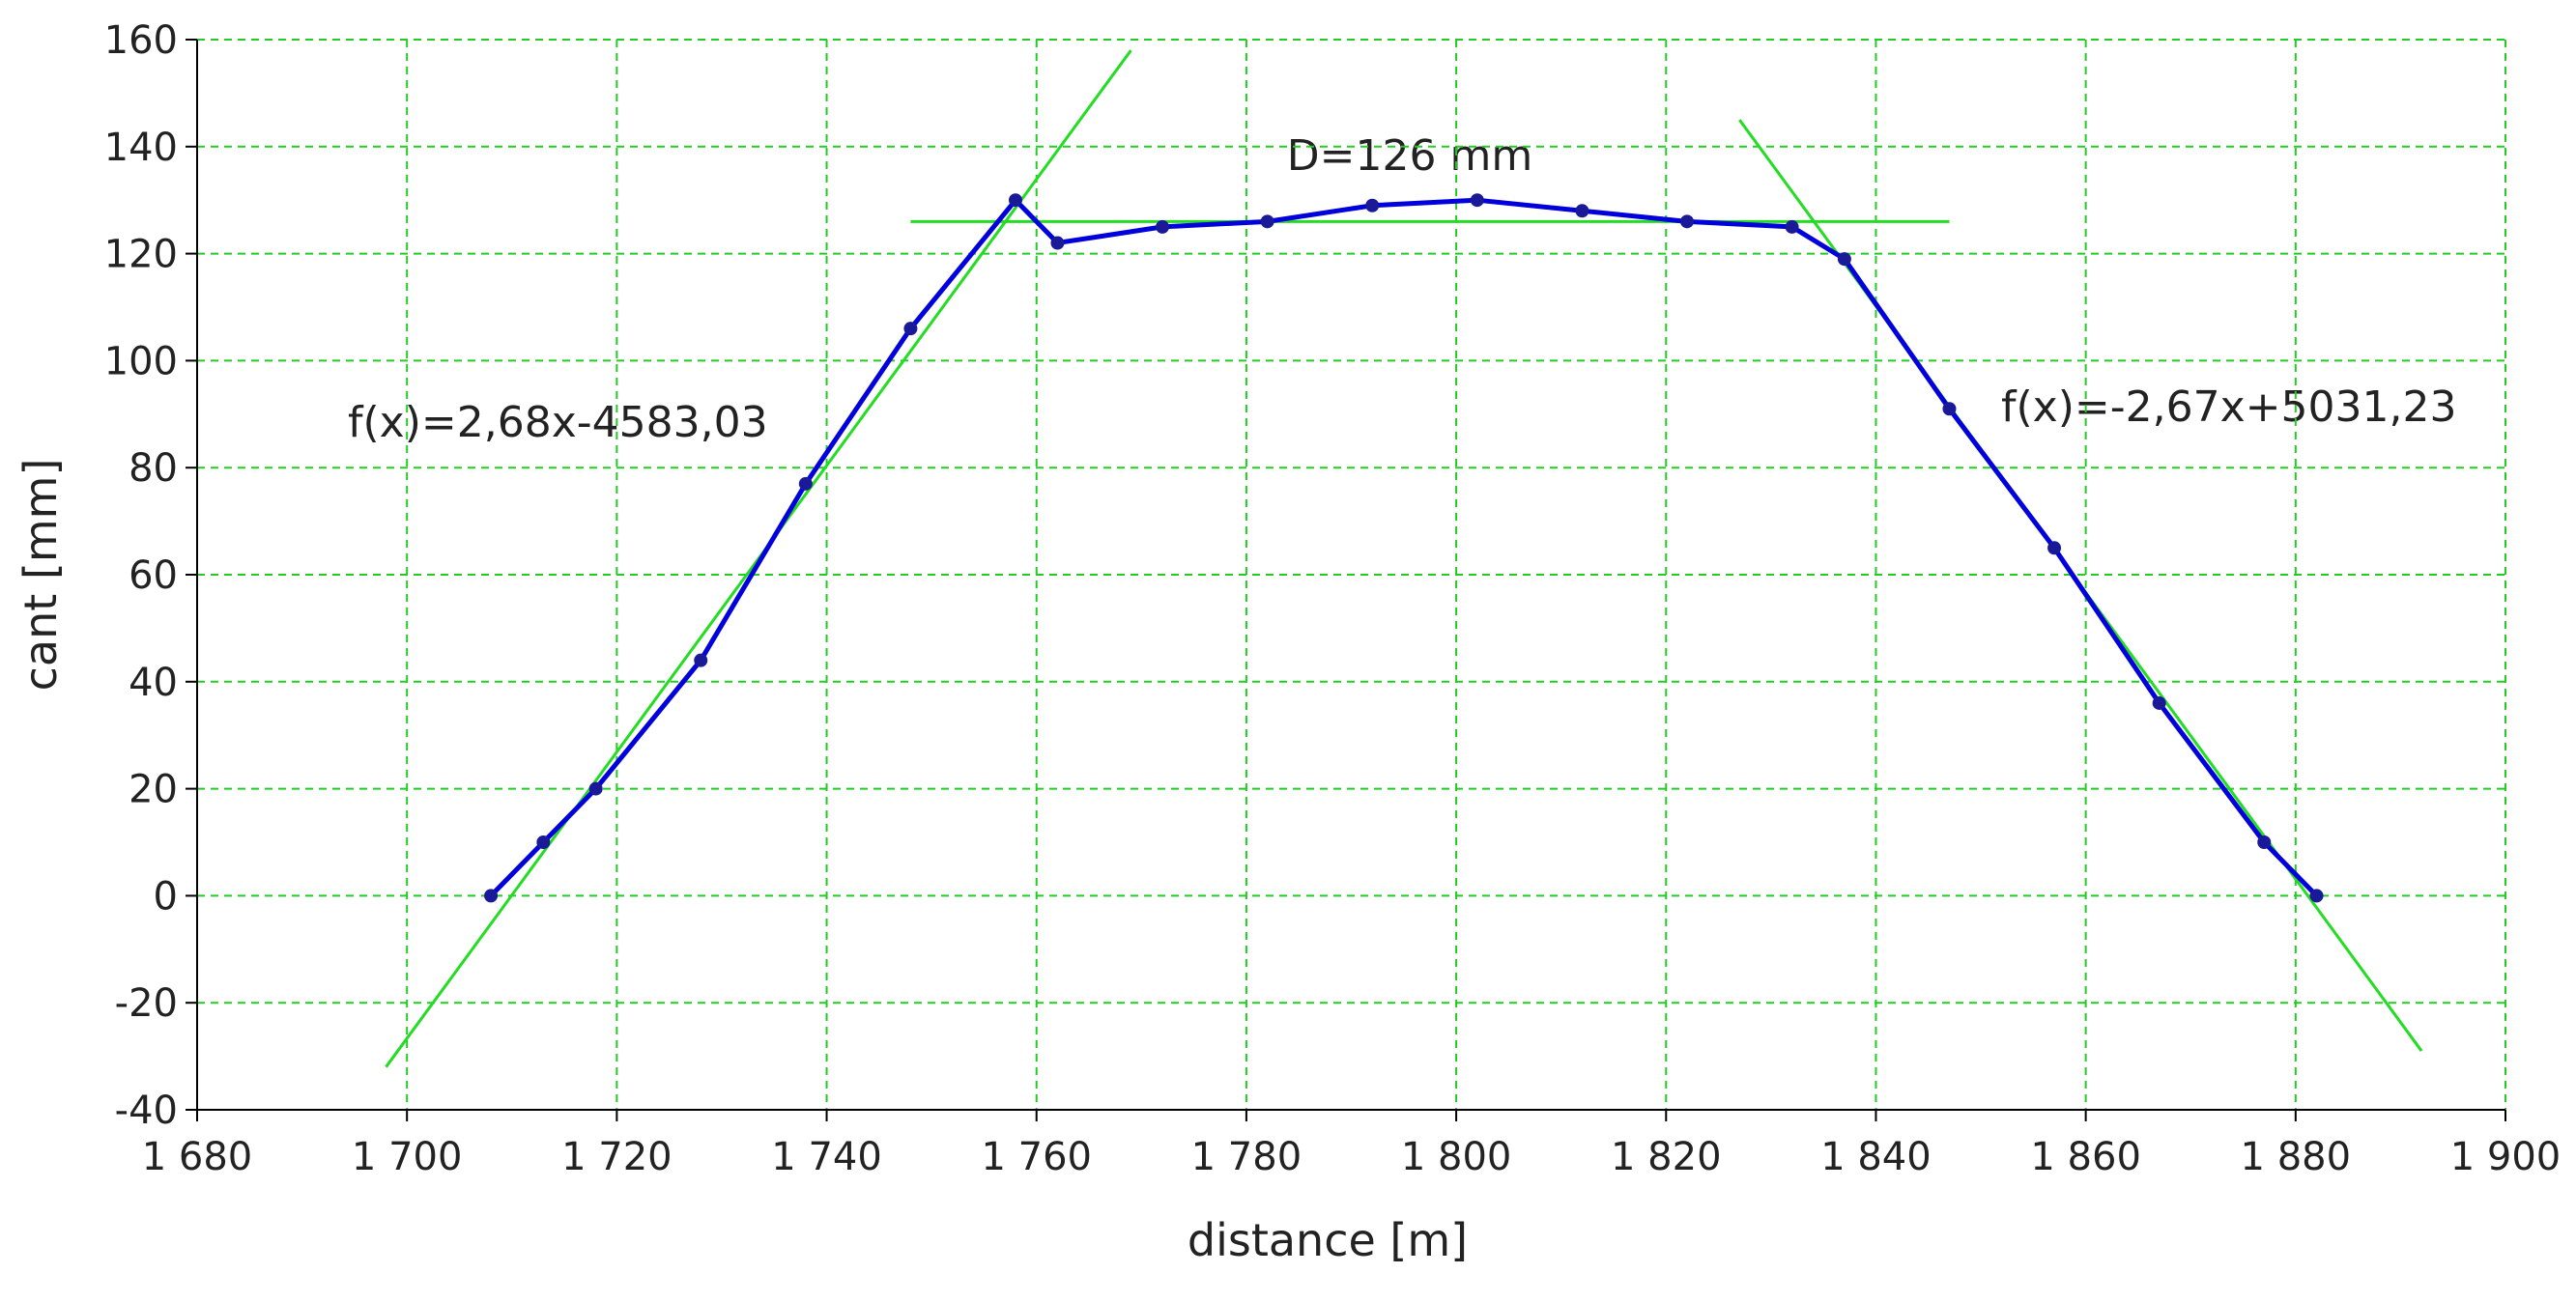 The image size is (2576, 1302). What do you see at coordinates (1037, 1157) in the screenshot?
I see `x-tick-label: 1 760` at bounding box center [1037, 1157].